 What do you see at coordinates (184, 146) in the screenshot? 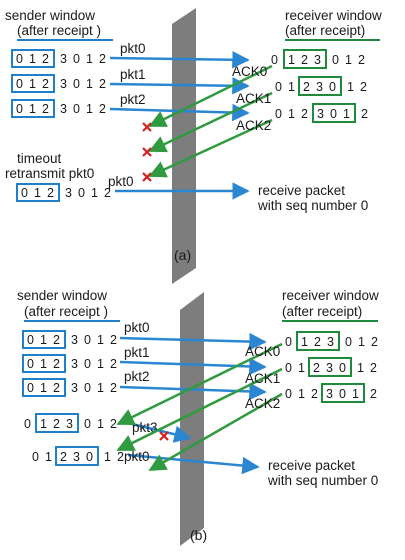
I see `channel-plane-a` at bounding box center [184, 146].